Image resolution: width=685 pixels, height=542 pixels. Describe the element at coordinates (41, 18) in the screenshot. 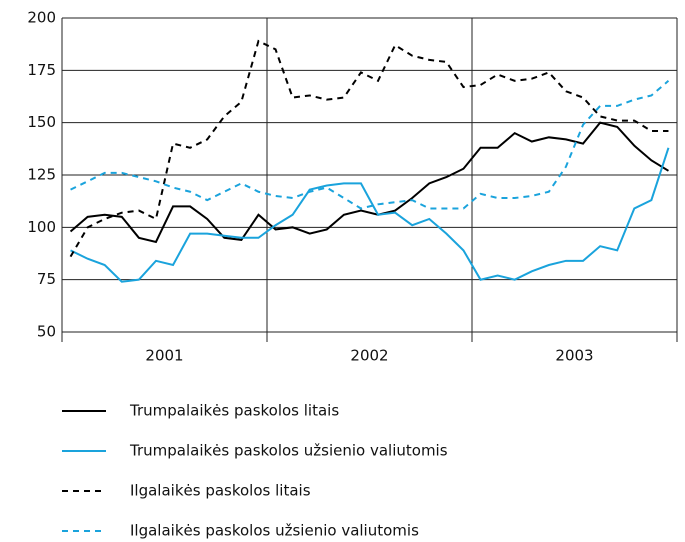

I see `y-tick-label: 200` at that location.